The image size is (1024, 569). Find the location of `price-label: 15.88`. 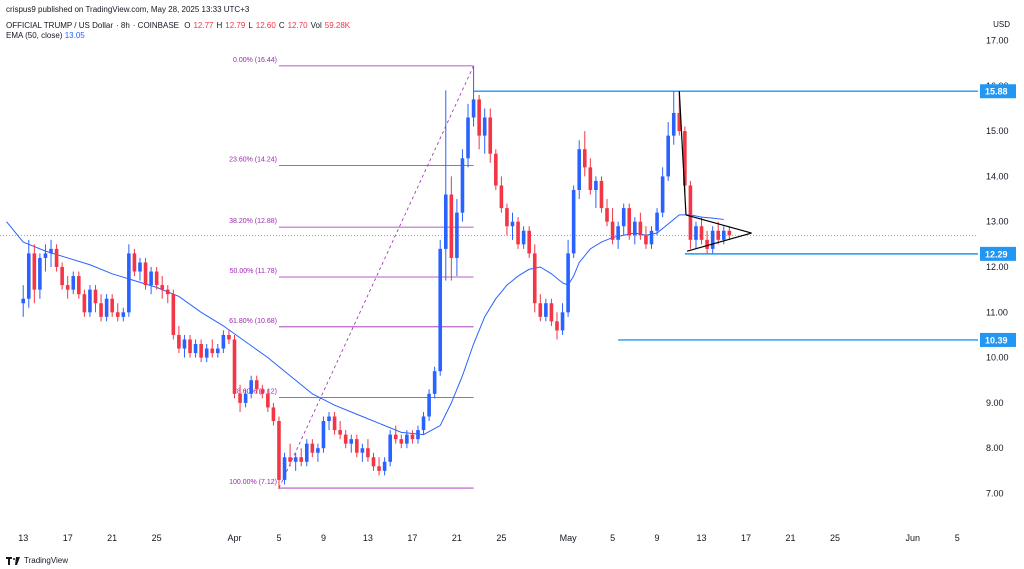

price-label: 15.88 is located at coordinates (996, 92).